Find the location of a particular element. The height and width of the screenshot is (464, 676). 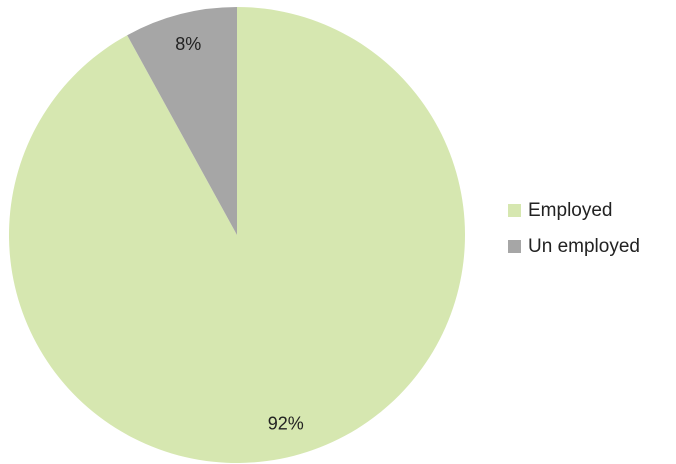

data-label-employed: 92% is located at coordinates (286, 424).